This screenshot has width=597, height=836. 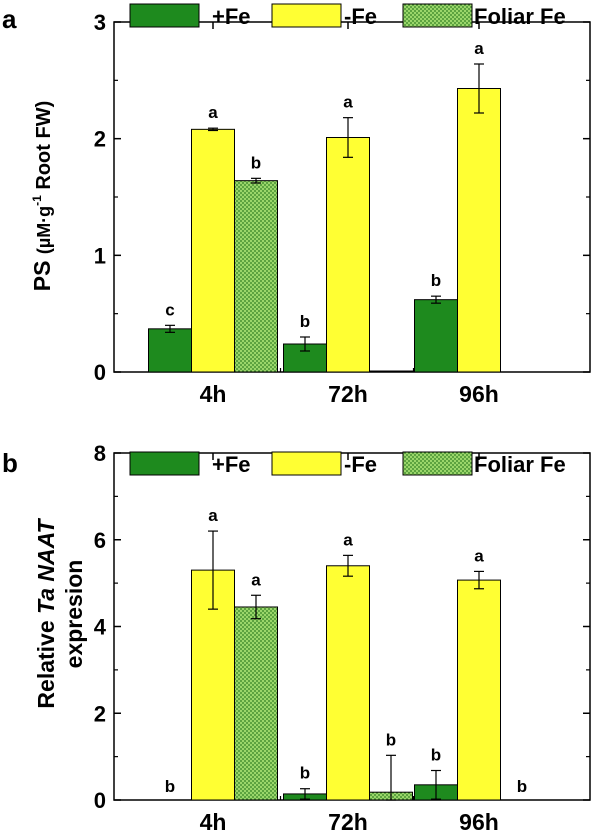 I want to click on panel-b-ytick-label: 4, so click(x=100, y=627).